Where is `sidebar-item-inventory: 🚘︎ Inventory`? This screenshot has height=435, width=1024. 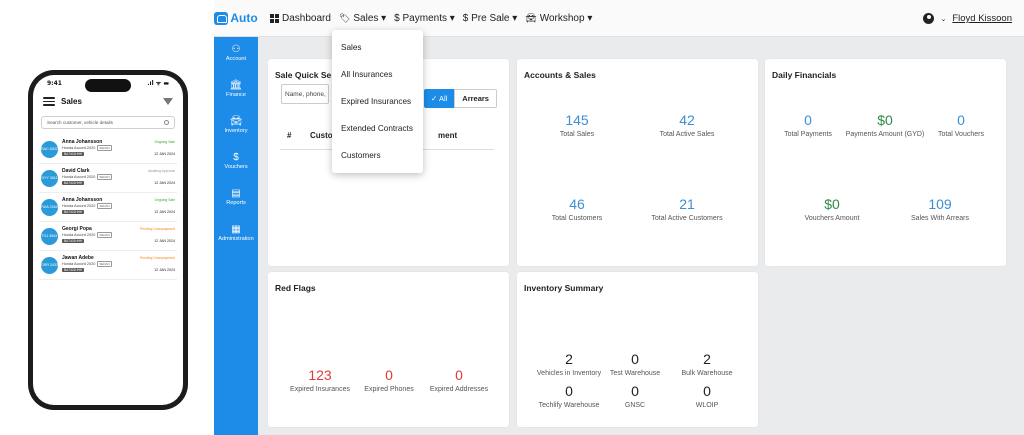
sidebar-item-inventory: 🚘︎ Inventory is located at coordinates (236, 127).